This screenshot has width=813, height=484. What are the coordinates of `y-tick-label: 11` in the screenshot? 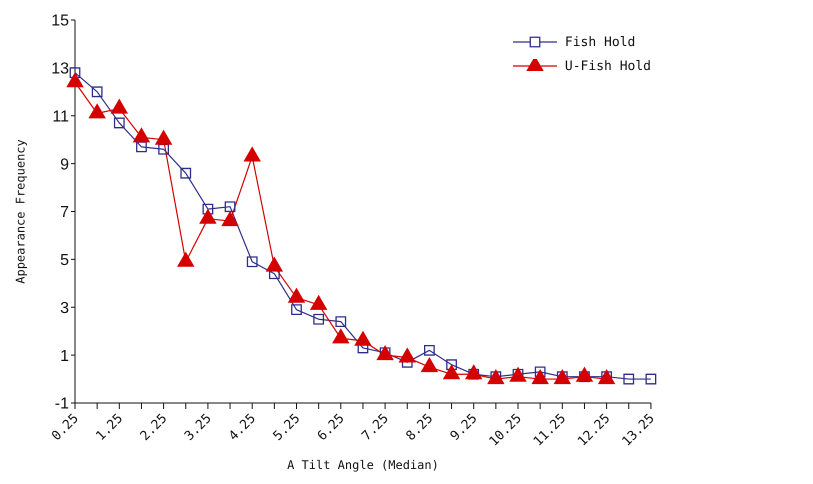 It's located at (61, 117).